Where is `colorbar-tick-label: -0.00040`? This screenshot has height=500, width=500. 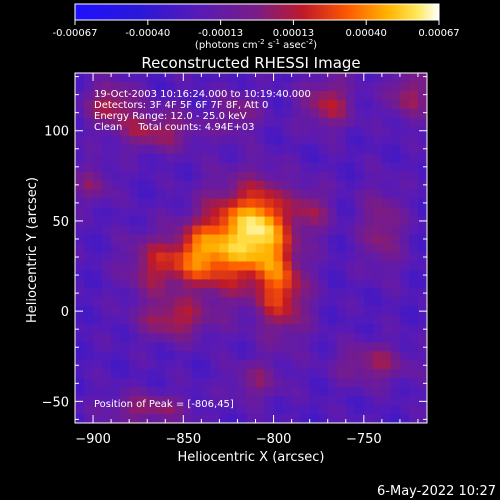 colorbar-tick-label: -0.00040 is located at coordinates (147, 33).